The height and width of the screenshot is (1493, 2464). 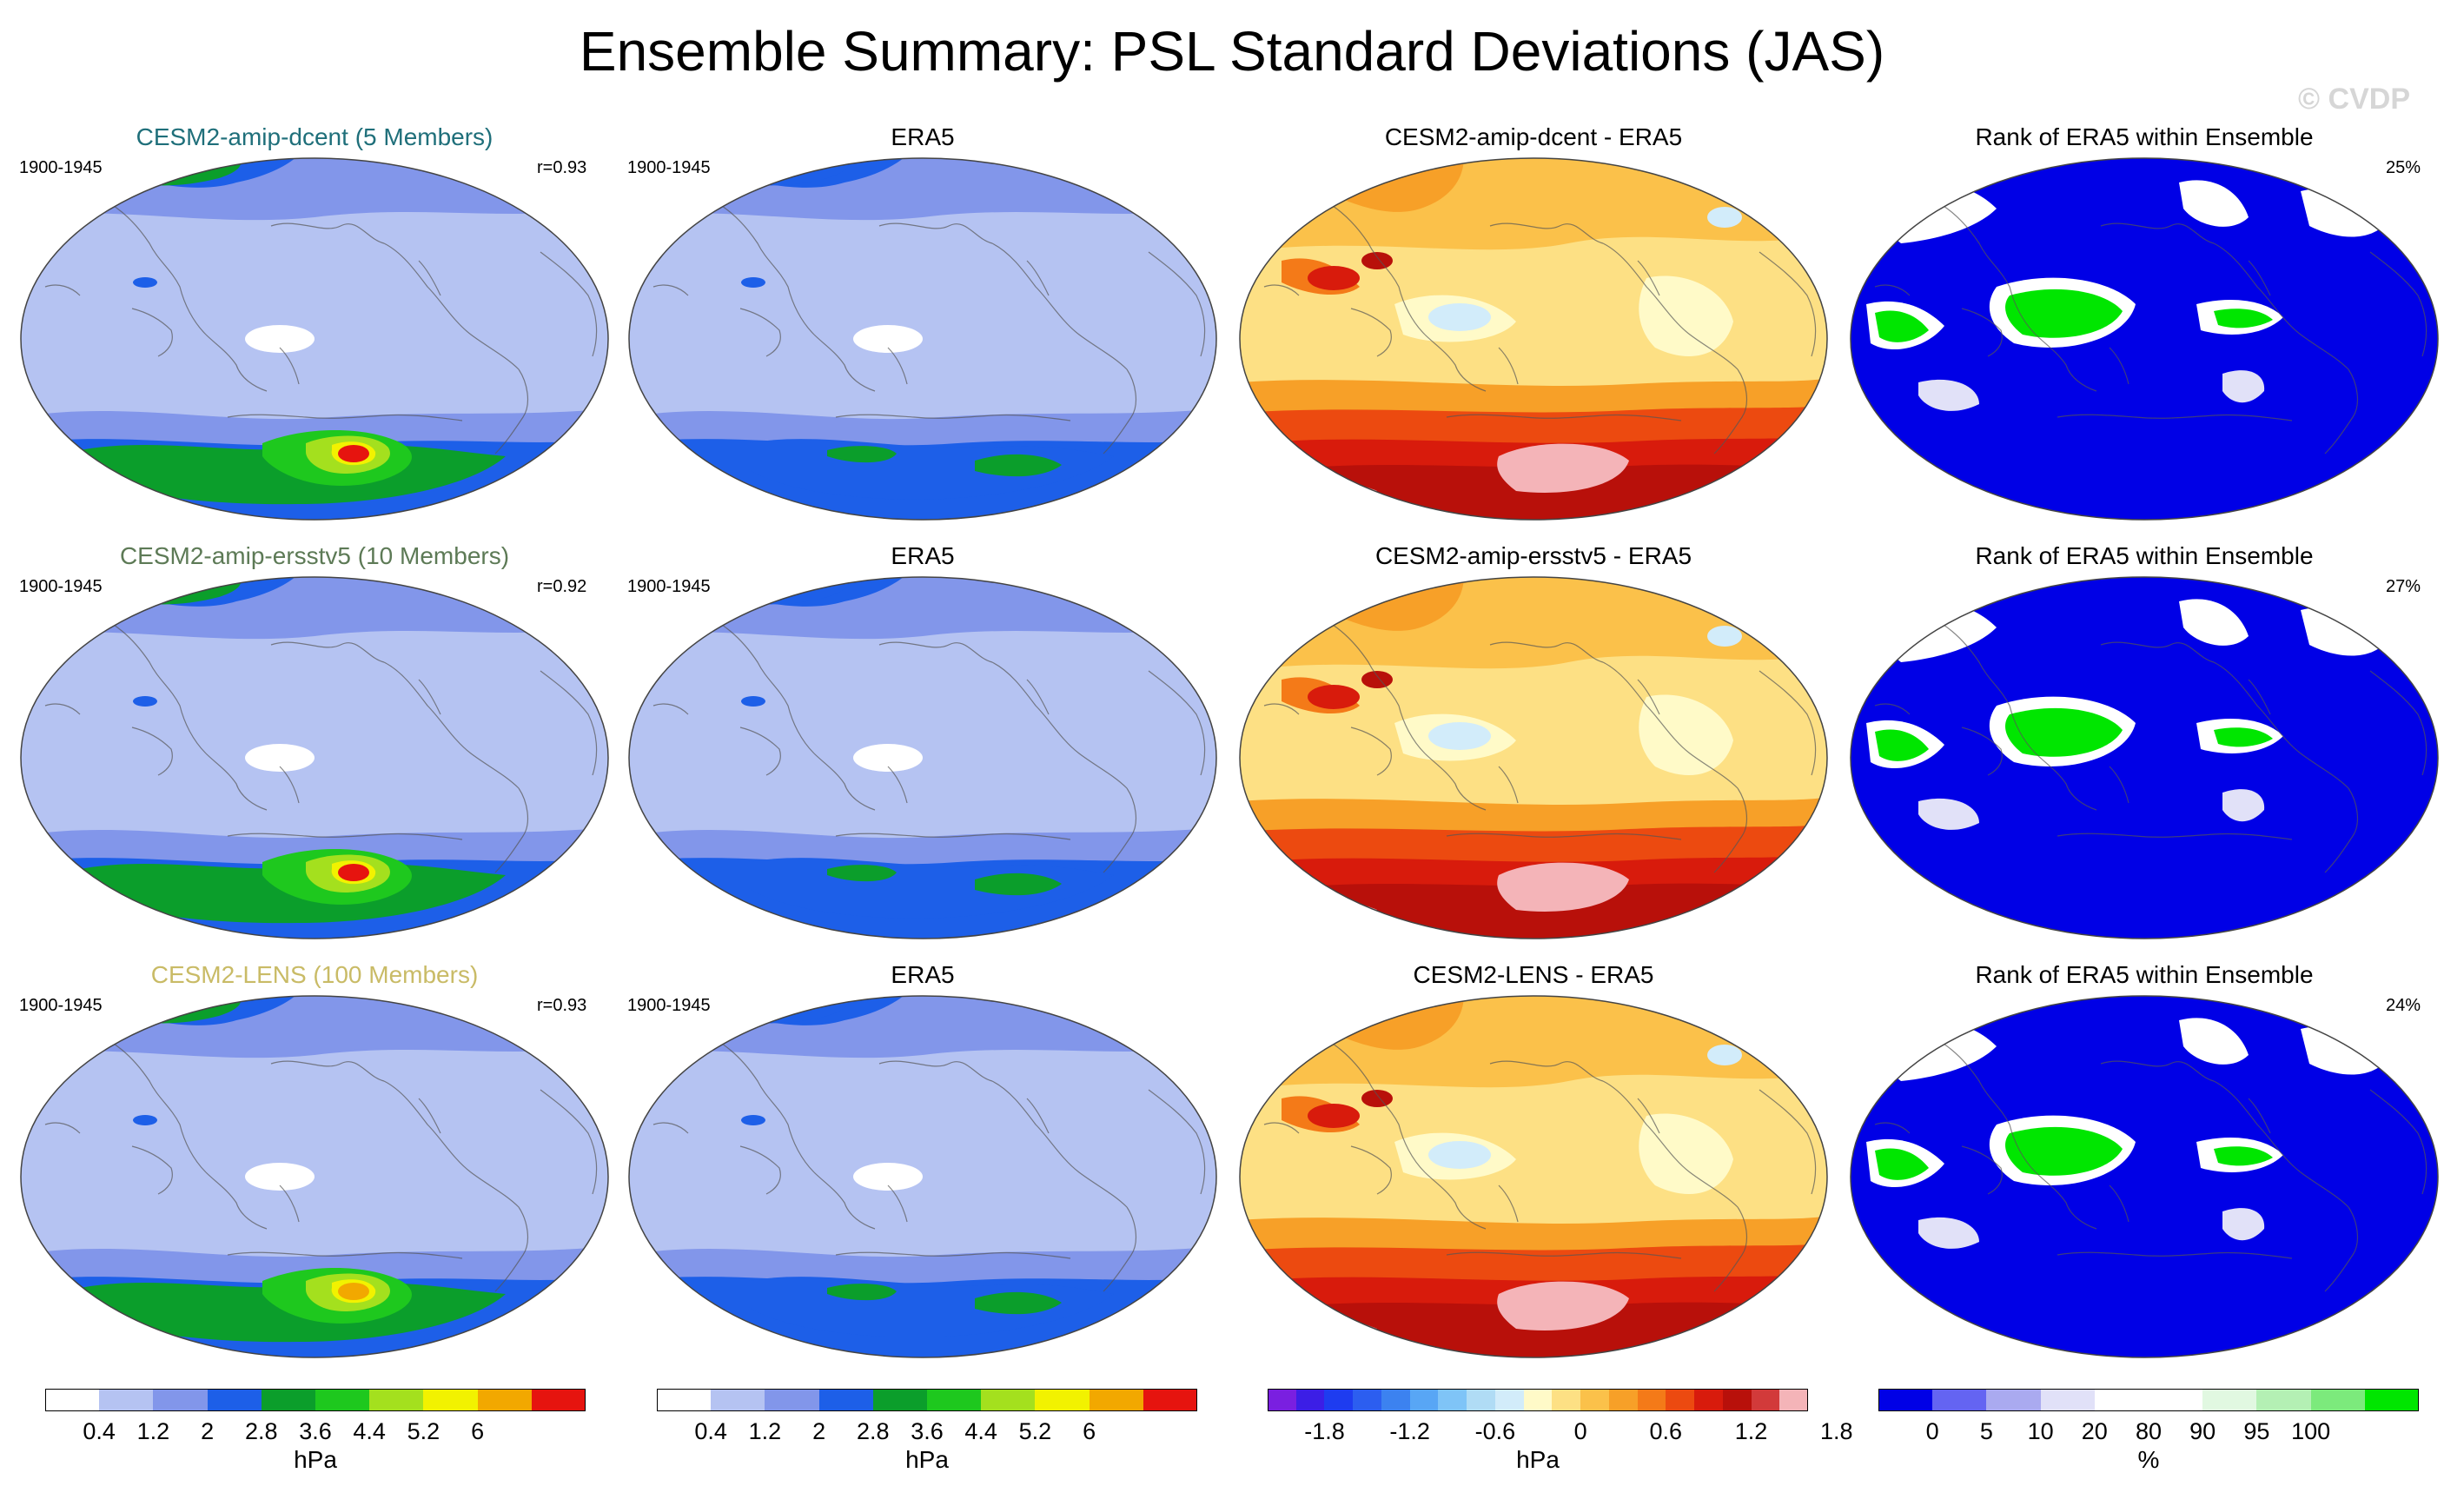 What do you see at coordinates (2149, 1431) in the screenshot?
I see `colorbar-tick-label: 80` at bounding box center [2149, 1431].